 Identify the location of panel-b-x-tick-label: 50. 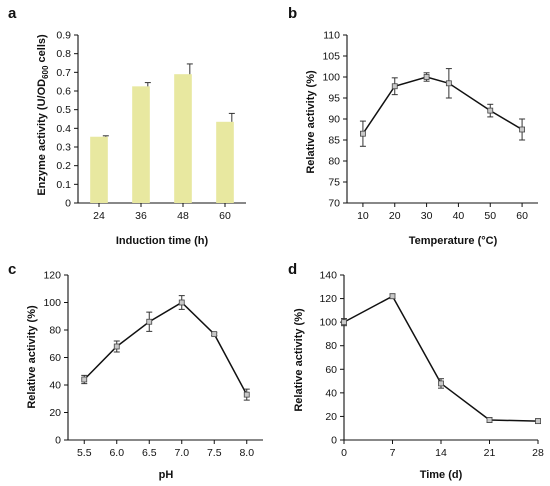
(490, 216).